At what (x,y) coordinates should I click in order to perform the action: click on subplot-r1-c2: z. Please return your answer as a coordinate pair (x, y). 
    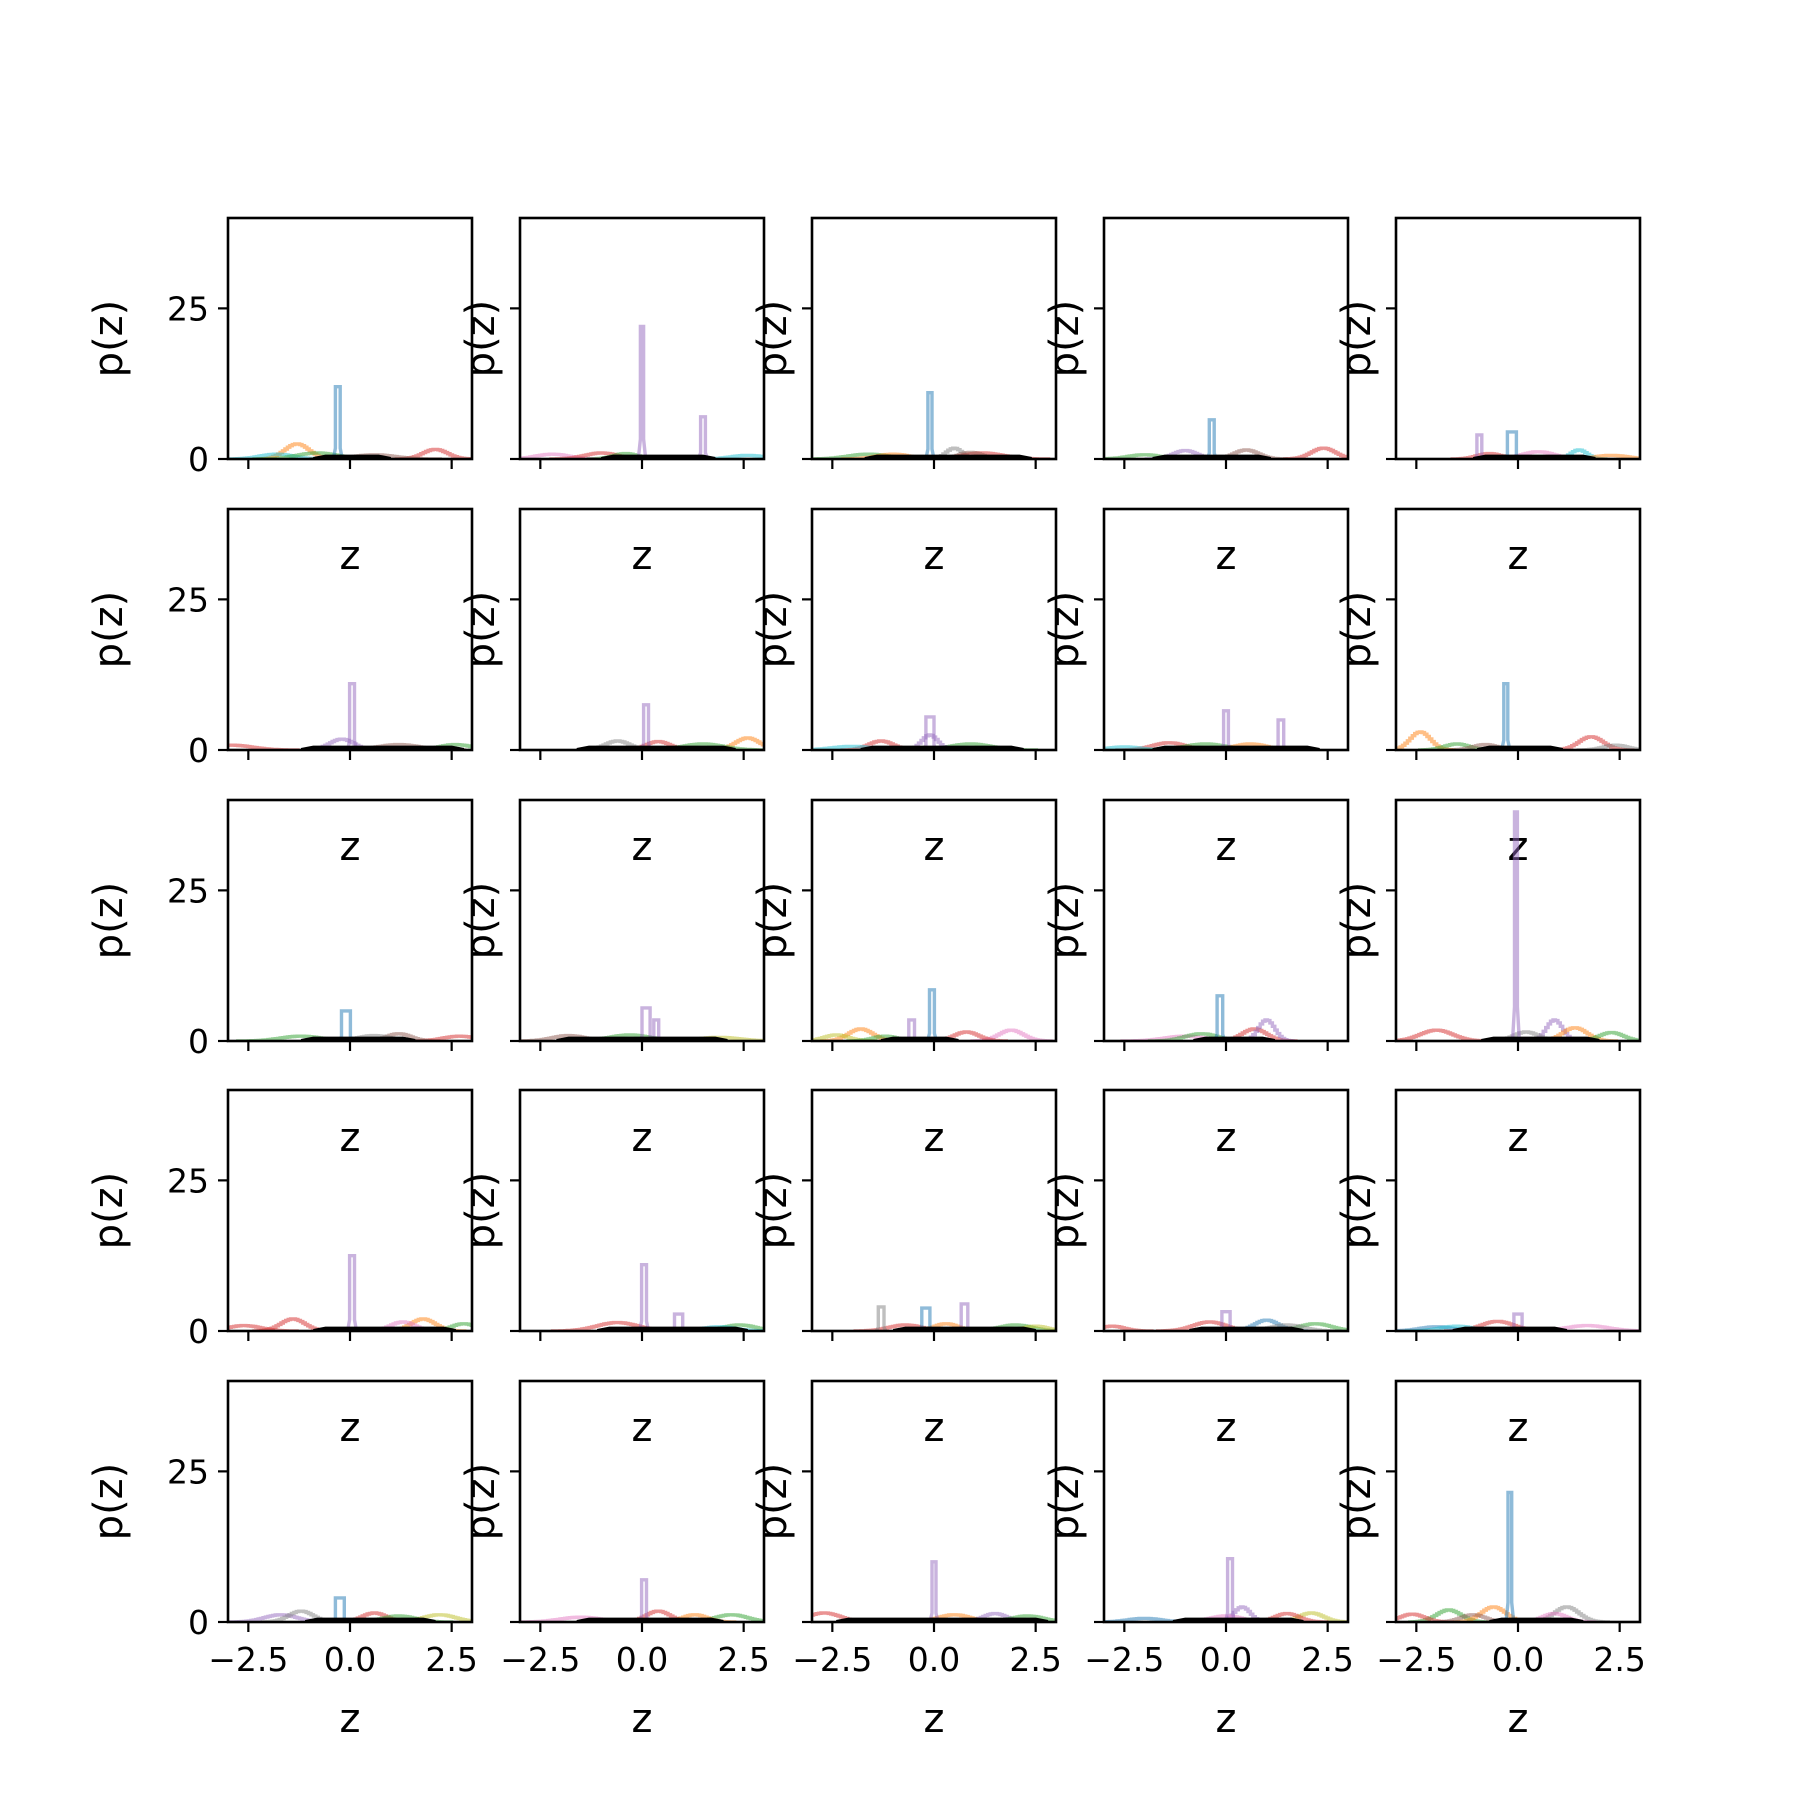
    Looking at the image, I should click on (638, 397).